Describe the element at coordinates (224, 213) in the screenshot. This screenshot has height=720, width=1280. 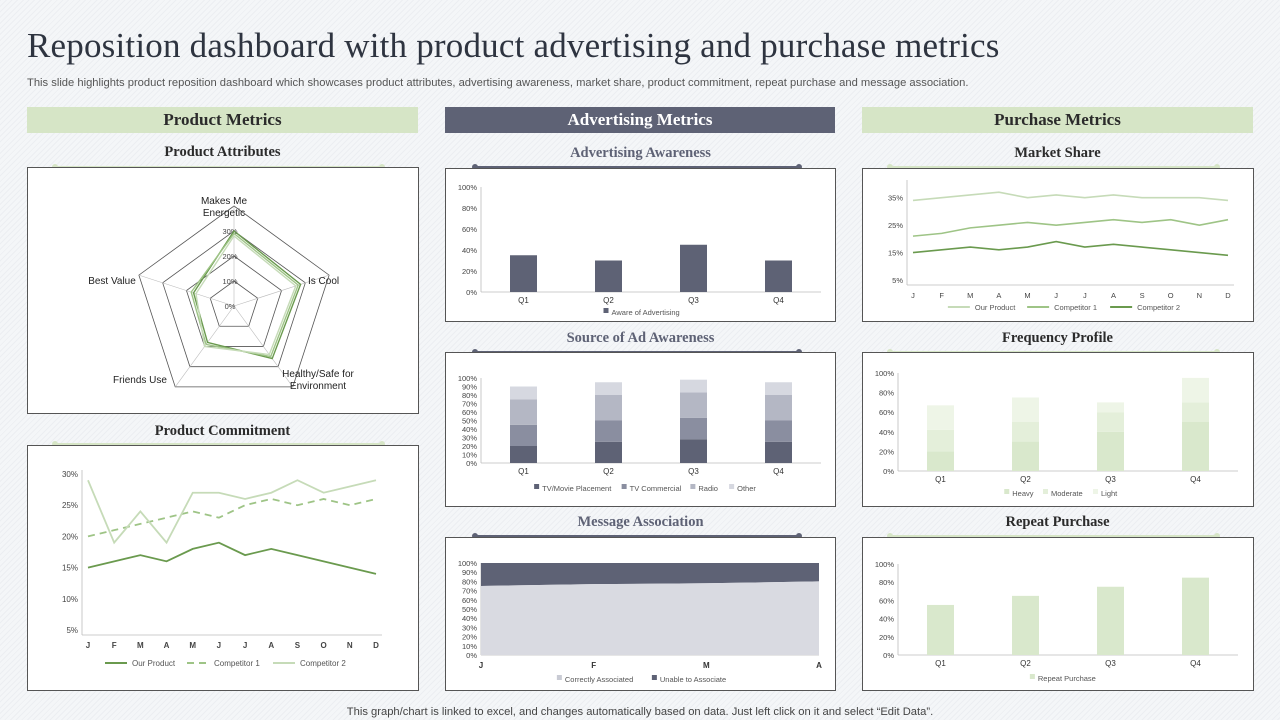
I see `radar-axis-label: Energetic` at that location.